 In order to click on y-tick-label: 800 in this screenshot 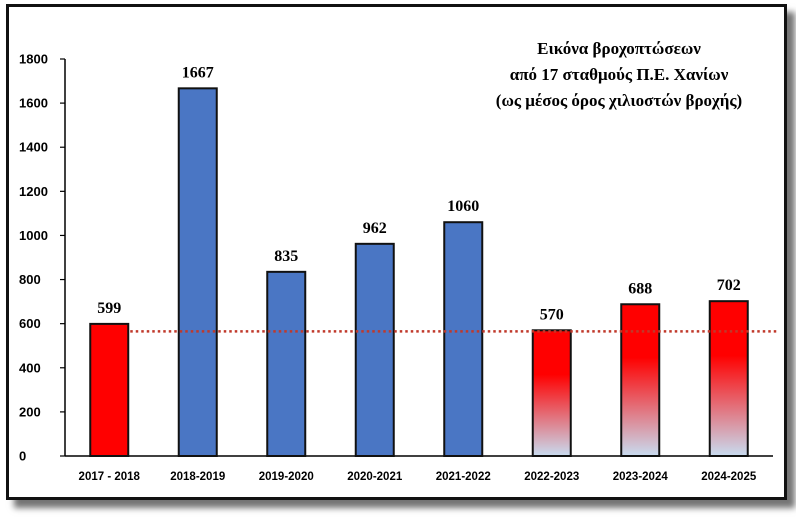, I will do `click(30, 279)`.